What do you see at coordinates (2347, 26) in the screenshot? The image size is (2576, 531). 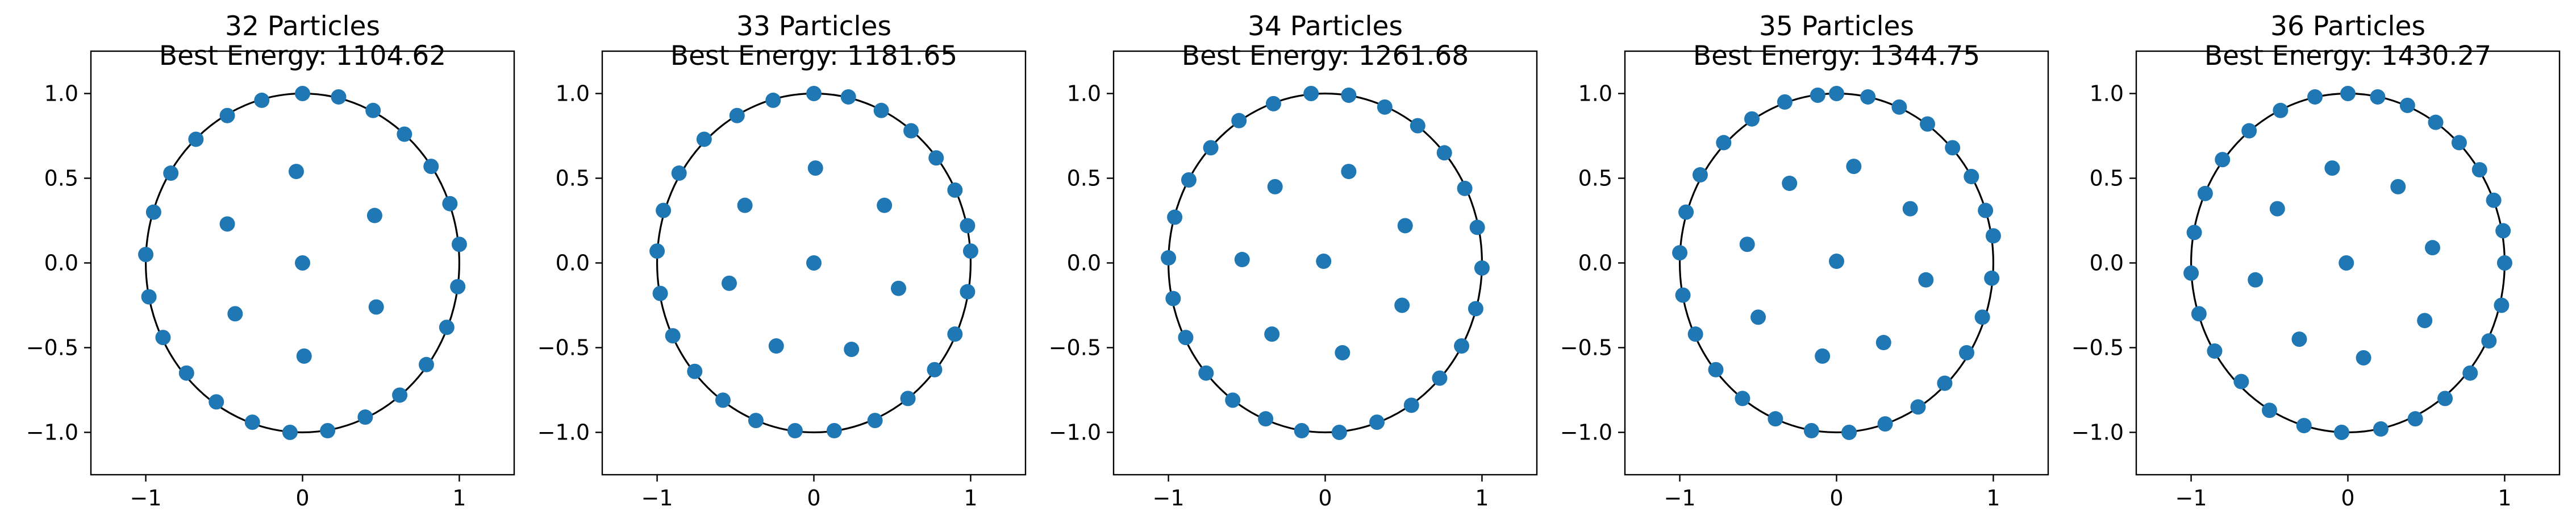 I see `panel-title: 36 Particles` at bounding box center [2347, 26].